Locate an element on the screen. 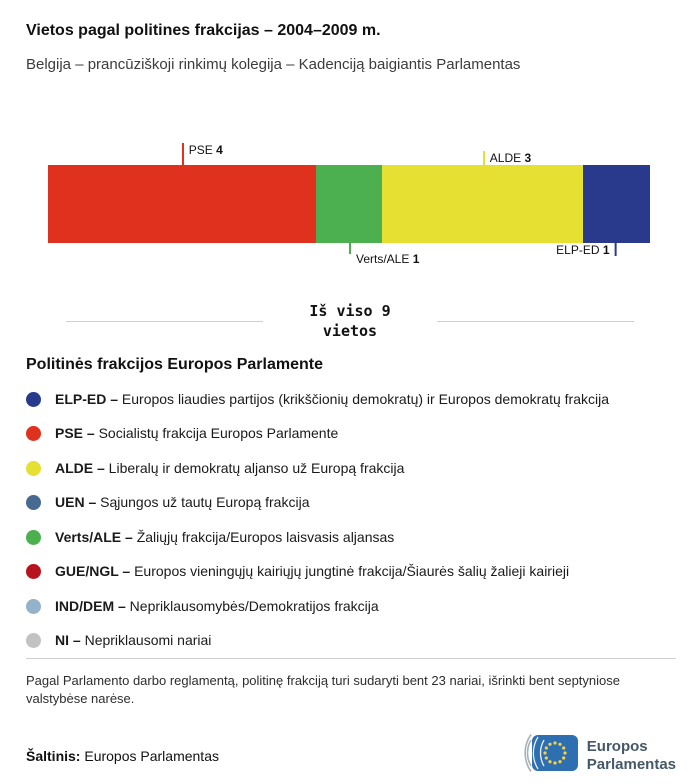 Image resolution: width=700 pixels, height=784 pixels. segment-label-text: PSE 4 is located at coordinates (205, 150).